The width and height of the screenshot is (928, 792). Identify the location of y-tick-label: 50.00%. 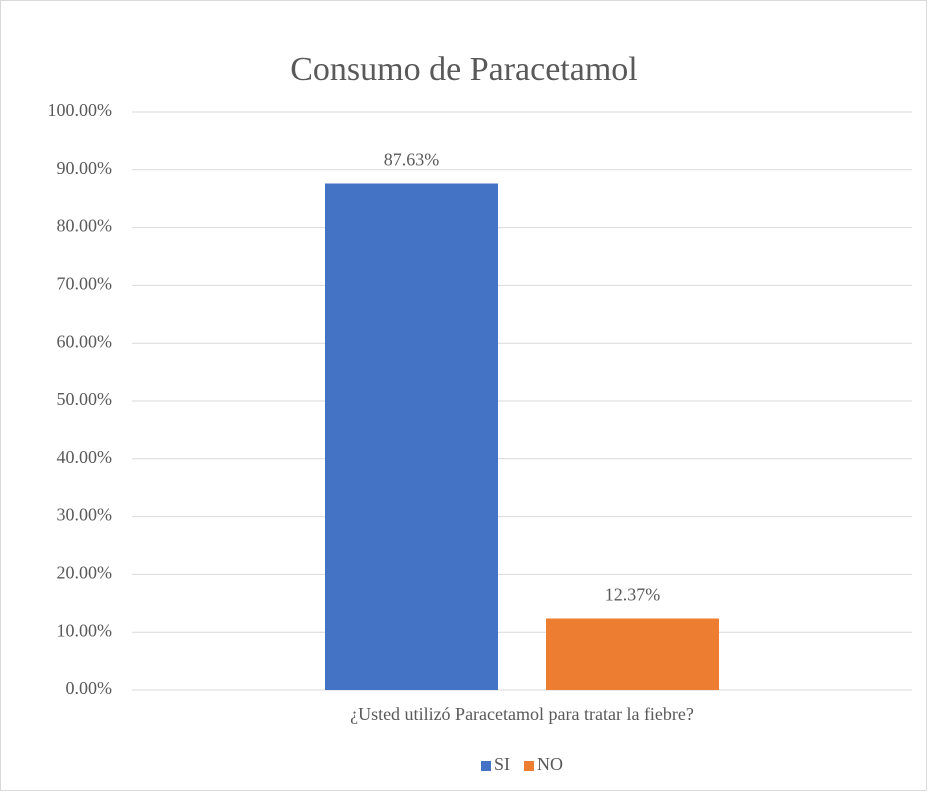
(85, 399).